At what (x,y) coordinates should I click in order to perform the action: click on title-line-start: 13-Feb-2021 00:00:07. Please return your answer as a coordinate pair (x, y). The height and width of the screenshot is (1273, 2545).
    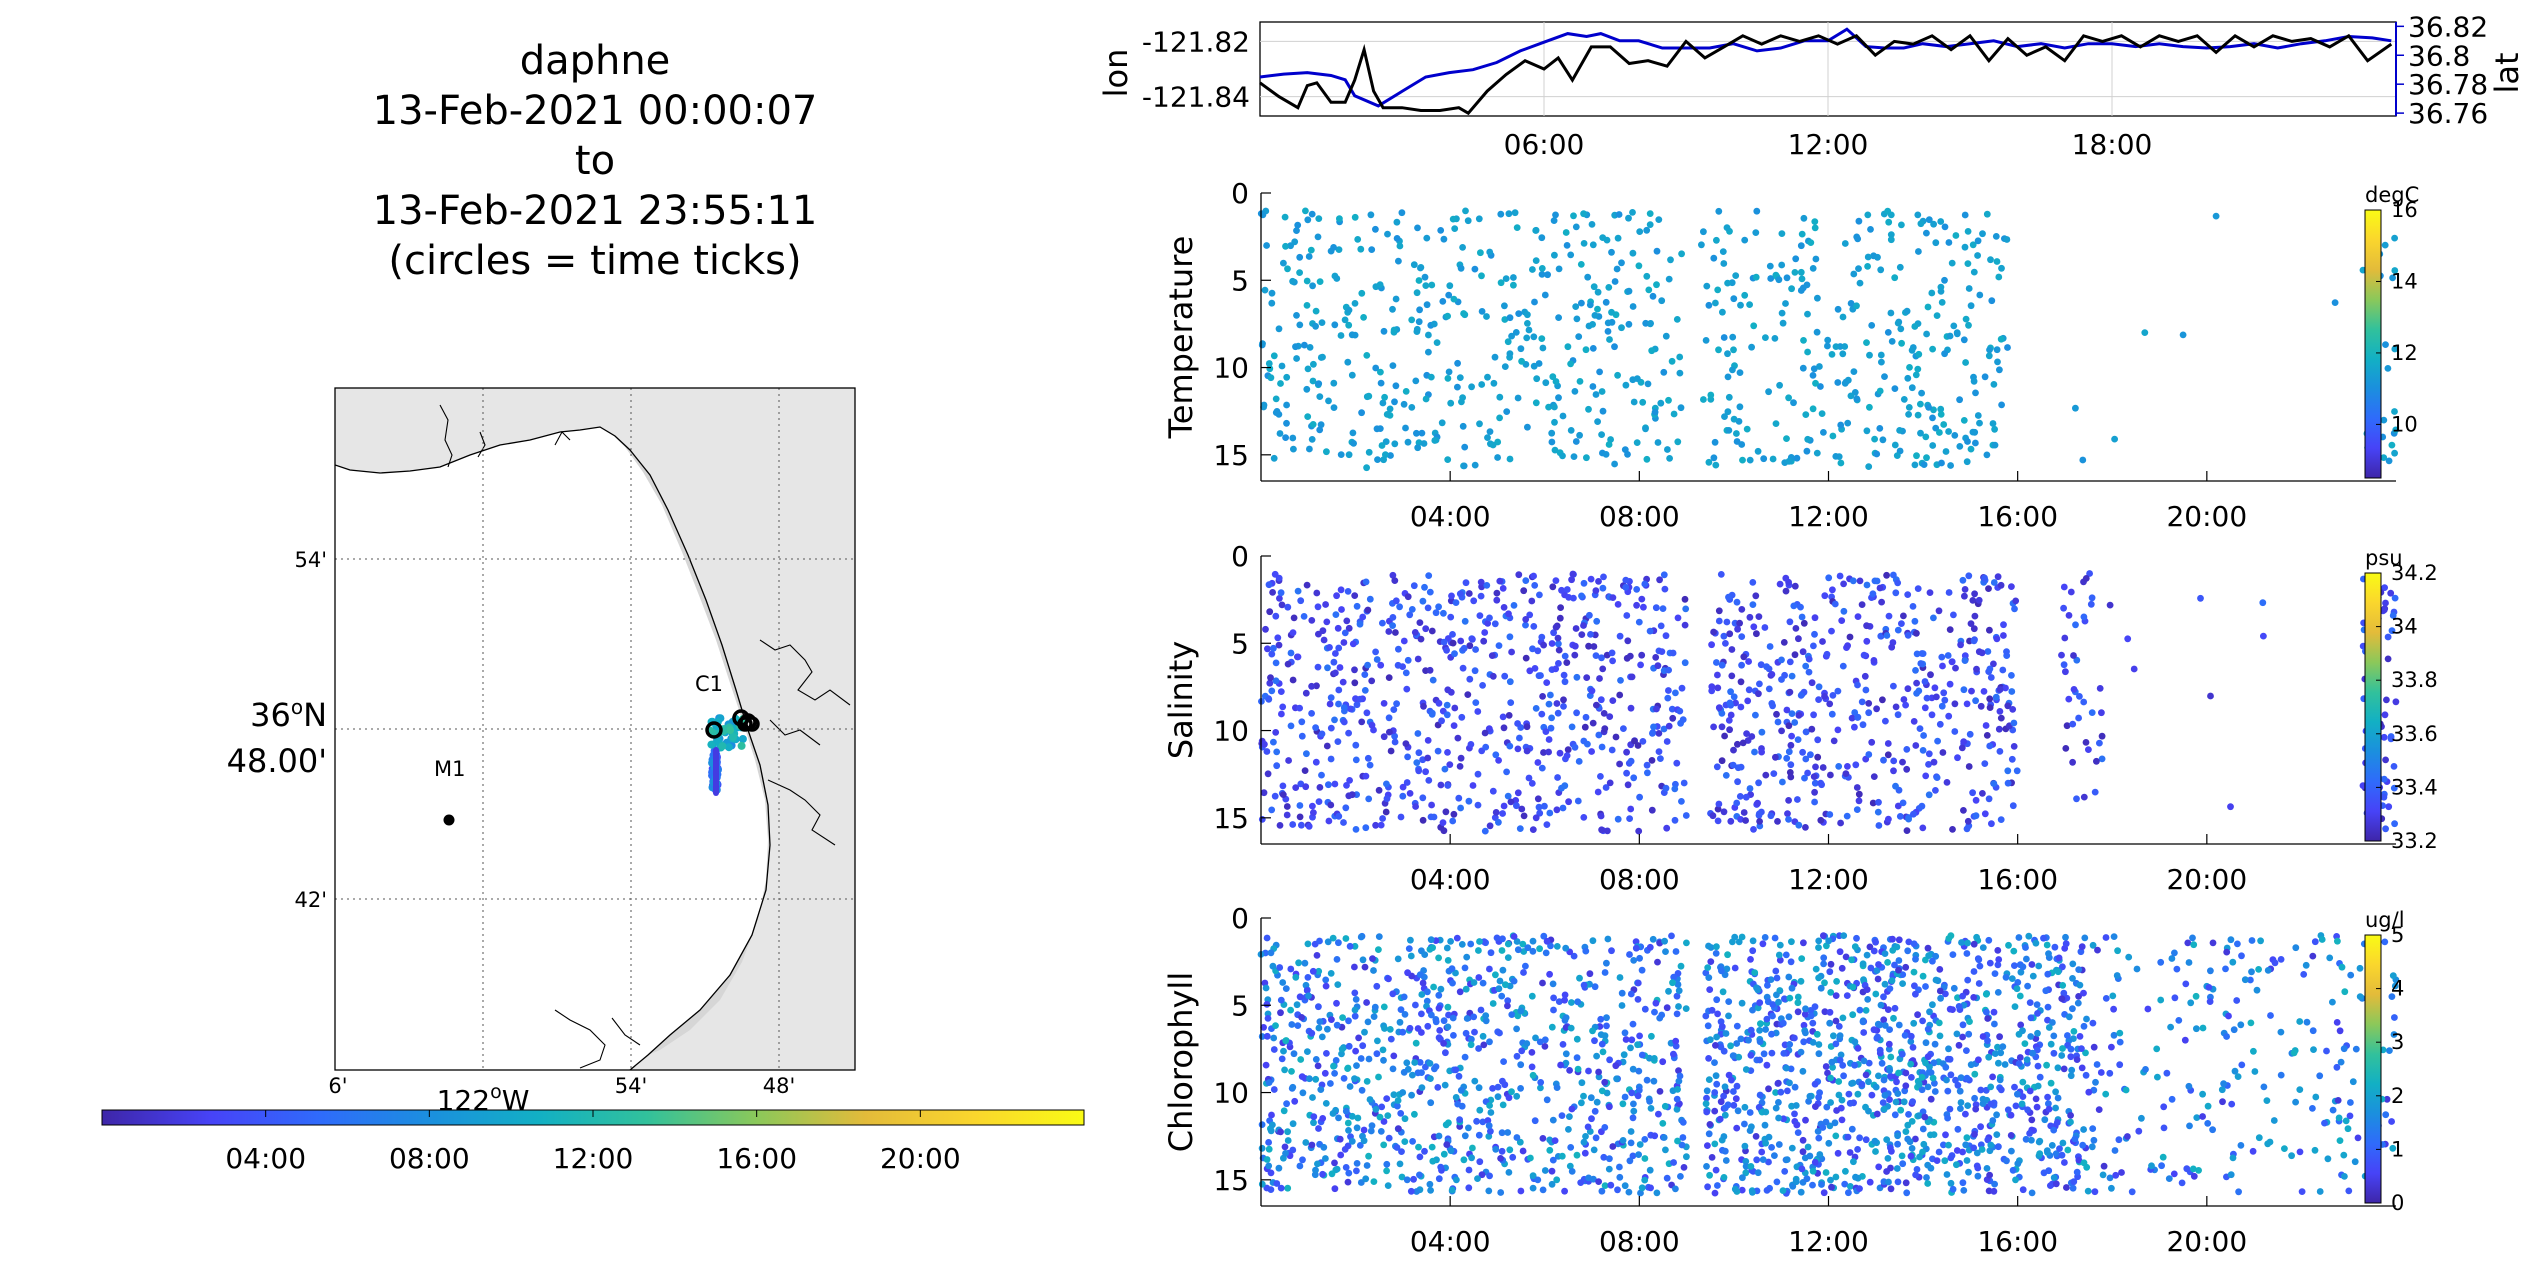
    Looking at the image, I should click on (595, 111).